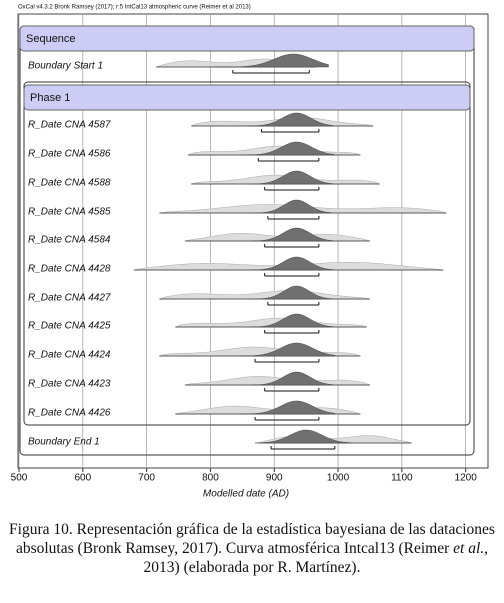 This screenshot has width=504, height=603. What do you see at coordinates (69, 298) in the screenshot?
I see `row-label: R_Date CNA 4427` at bounding box center [69, 298].